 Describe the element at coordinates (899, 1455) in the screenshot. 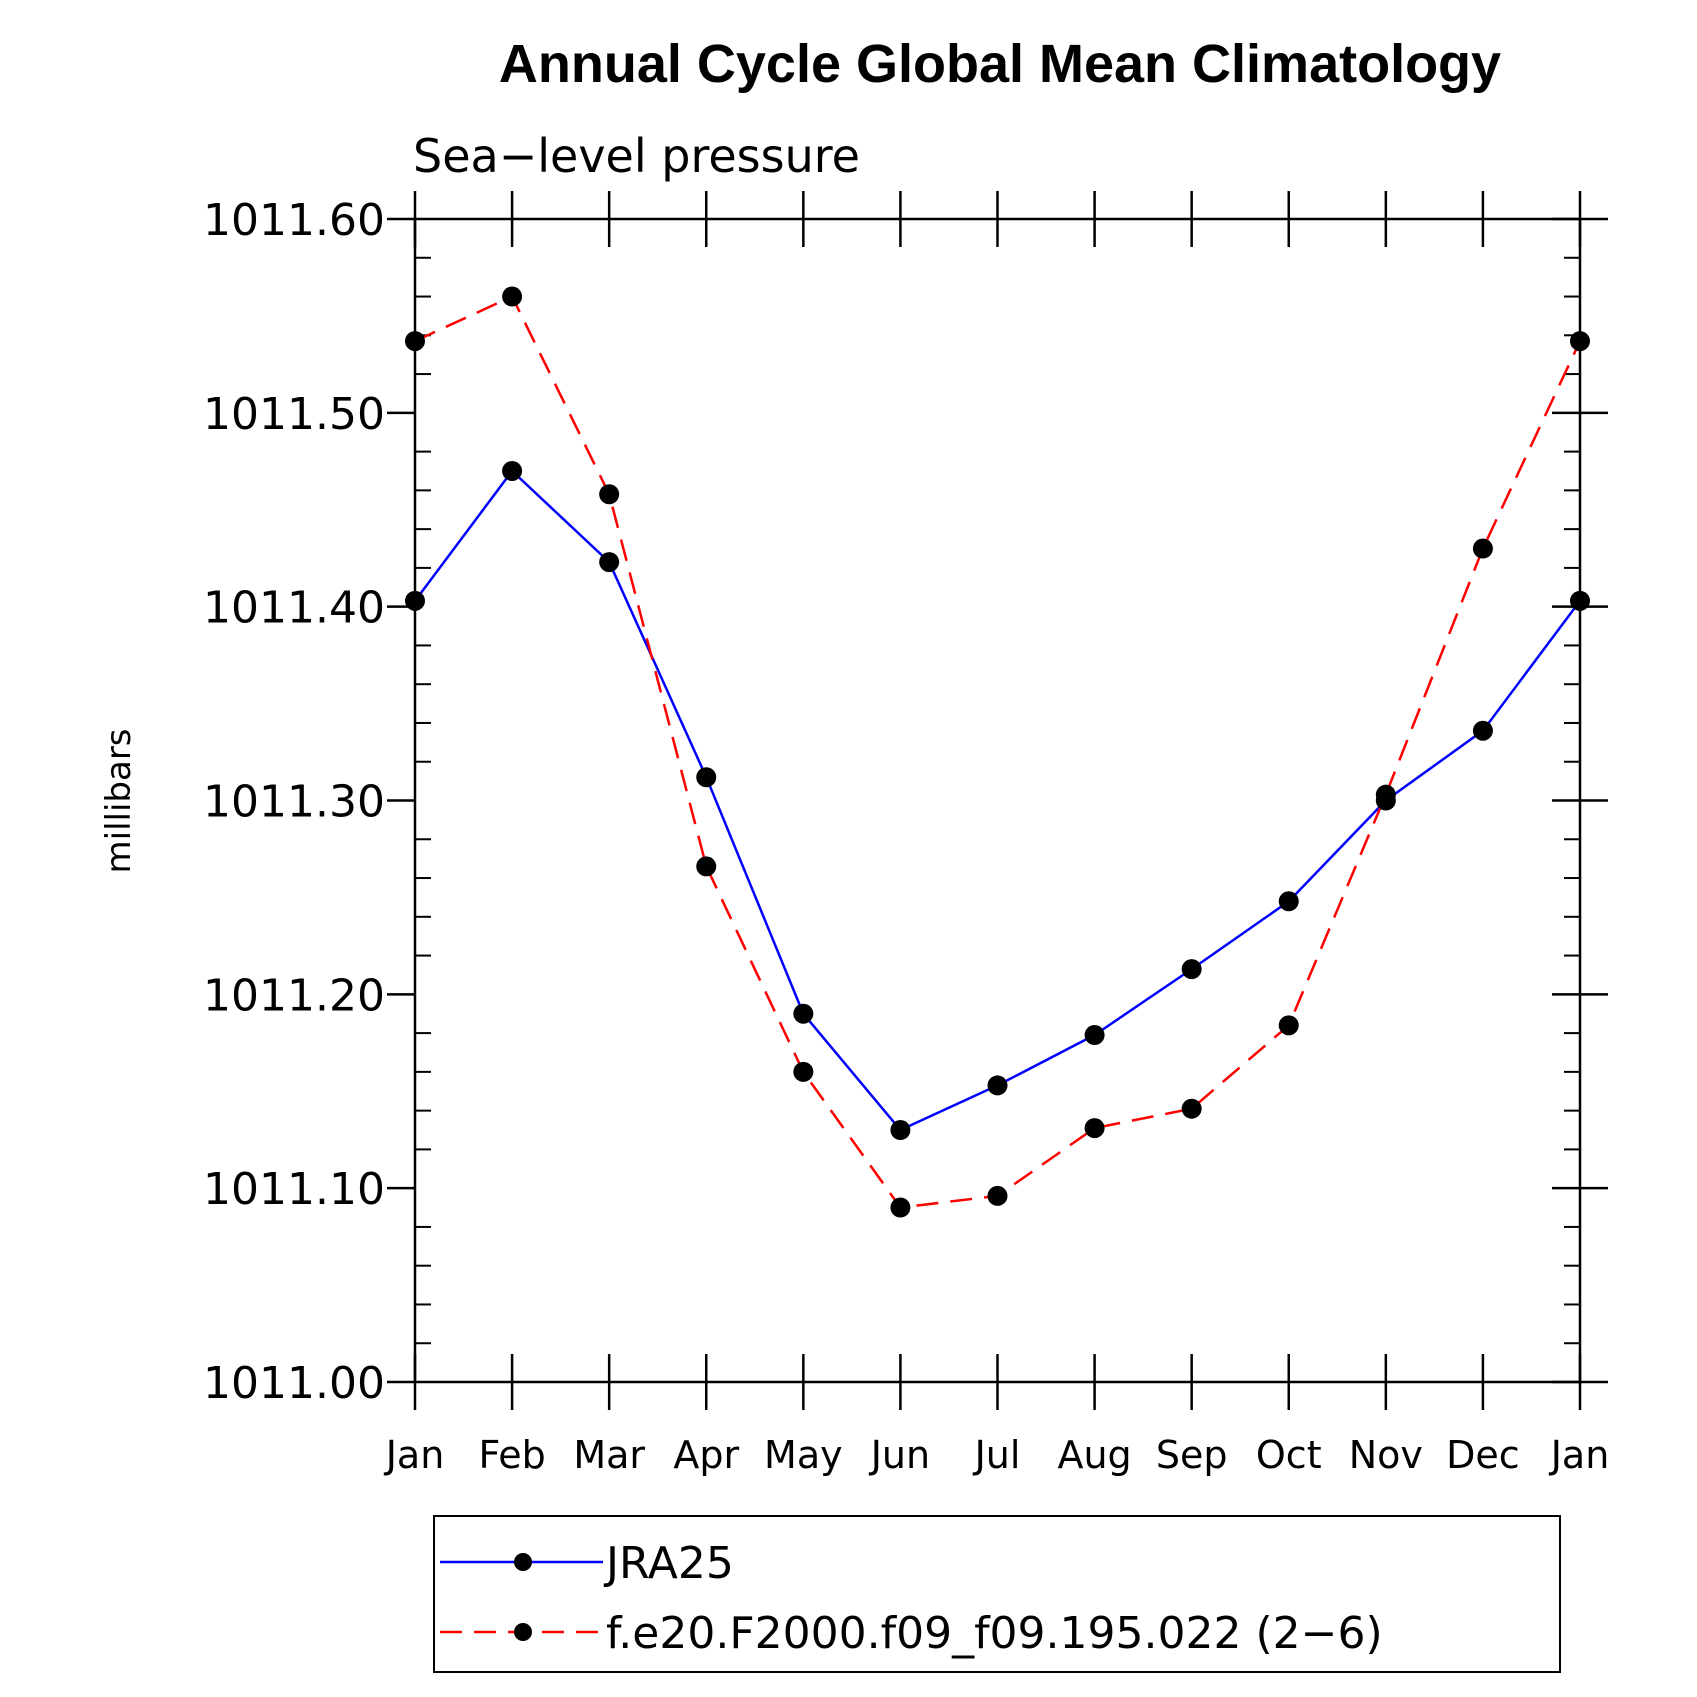

I see `x-tick-label: Jun` at that location.